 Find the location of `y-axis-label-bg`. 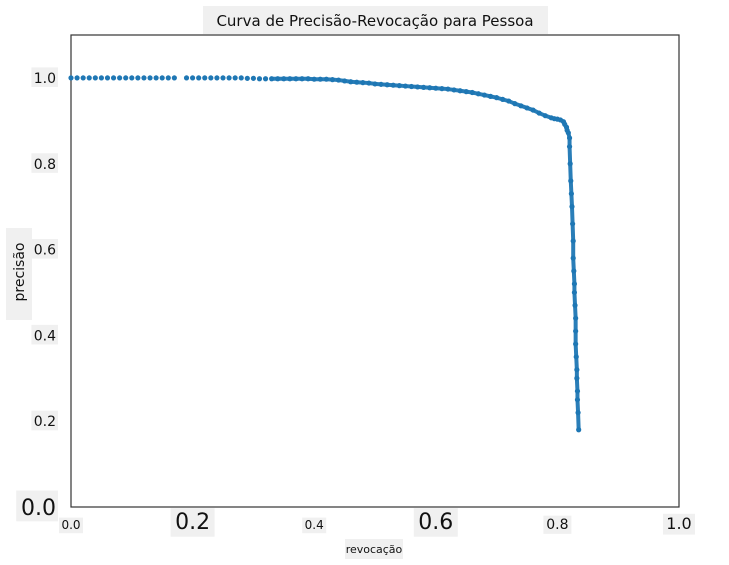

y-axis-label-bg is located at coordinates (19, 274).